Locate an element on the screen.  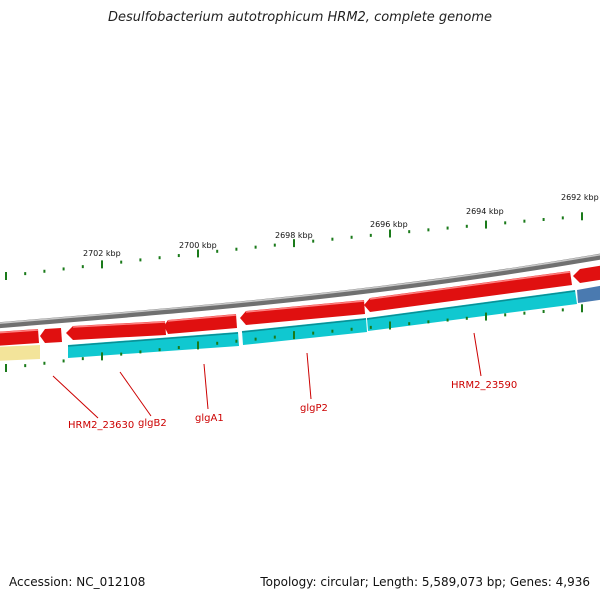
forward-strand-track is located at coordinates (300, 305).